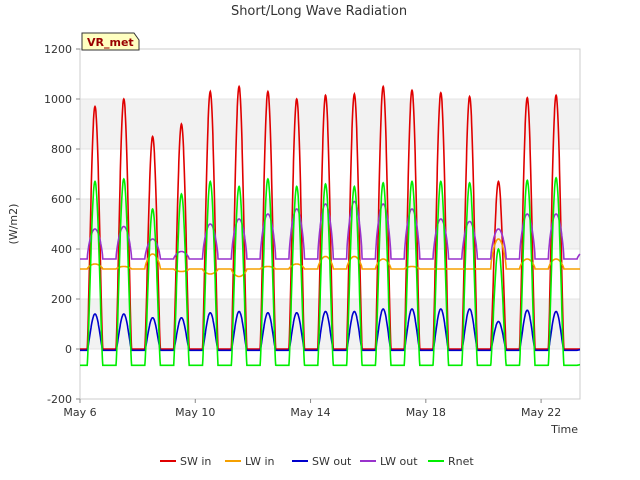 The image size is (640, 480). What do you see at coordinates (61, 149) in the screenshot?
I see `y-tick-label: 800` at bounding box center [61, 149].